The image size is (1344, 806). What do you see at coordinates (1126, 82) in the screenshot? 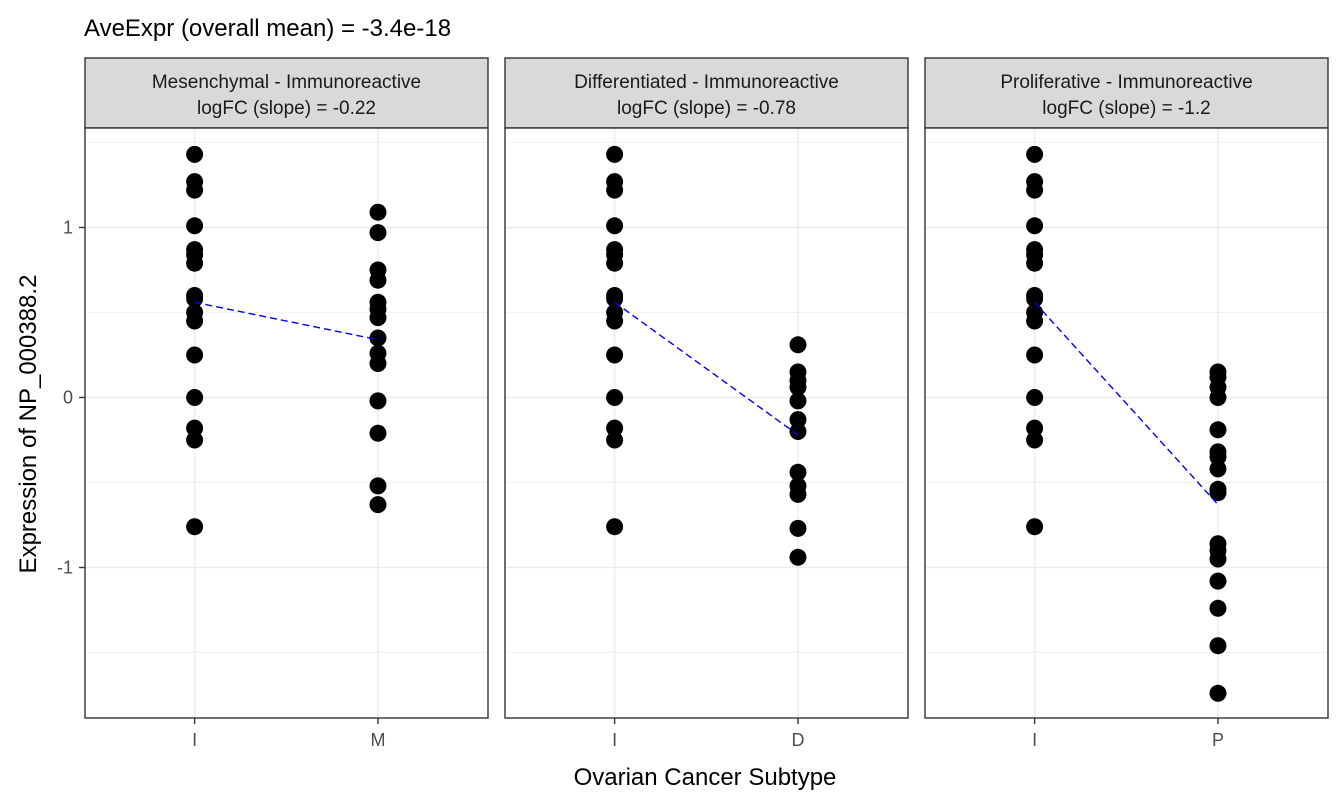
I see `facet-strip-label: Proliferative - Immunoreactive` at bounding box center [1126, 82].